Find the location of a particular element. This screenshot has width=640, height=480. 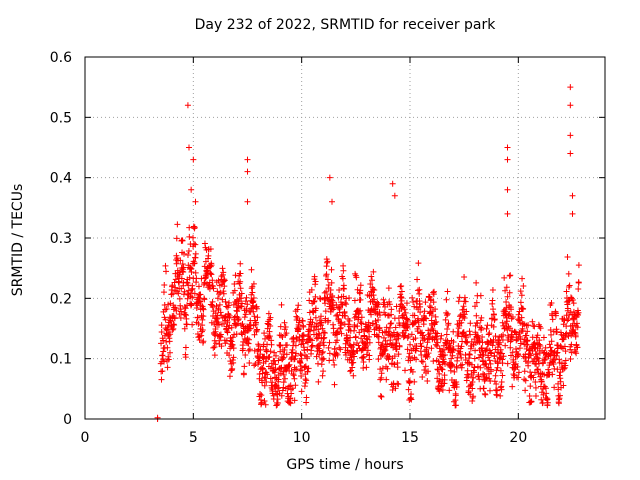

x-tick-label: 10 is located at coordinates (302, 438).